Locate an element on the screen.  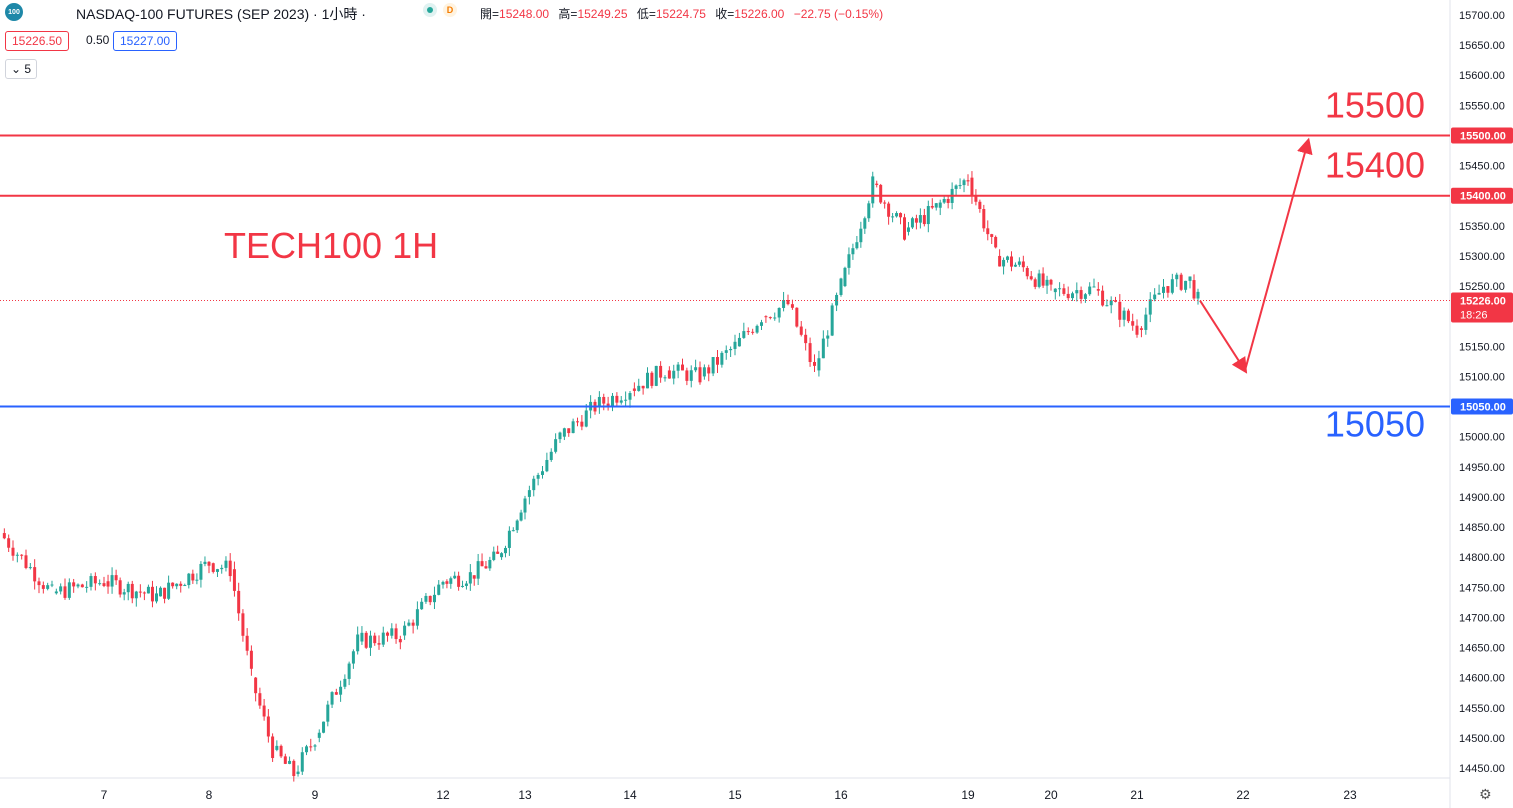
y-tick-label: 14800.00 is located at coordinates (1482, 558).